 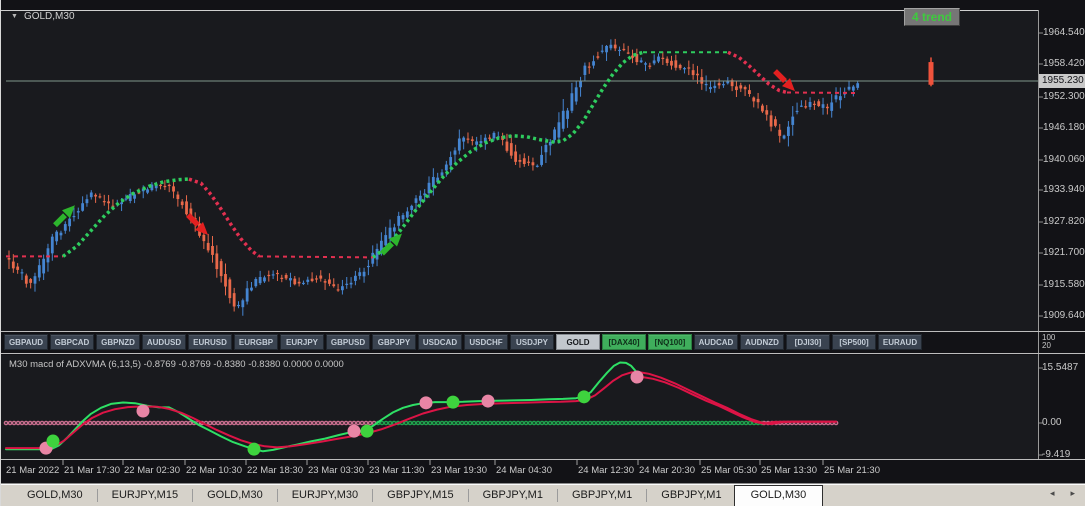 I want to click on time-axis-label: 22 Mar 18:30, so click(x=275, y=470).